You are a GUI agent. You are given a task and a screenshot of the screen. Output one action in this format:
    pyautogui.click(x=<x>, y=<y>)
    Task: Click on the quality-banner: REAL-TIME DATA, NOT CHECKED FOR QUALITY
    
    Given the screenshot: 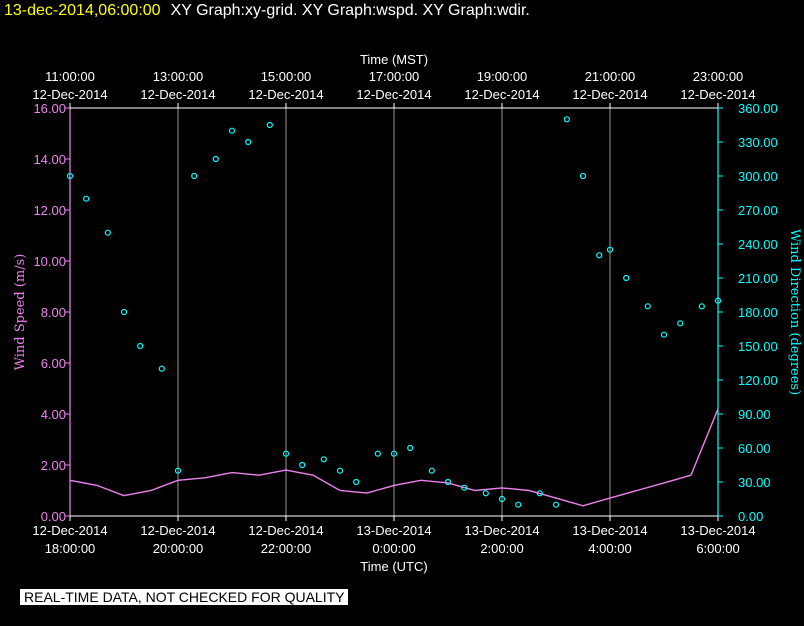 What is the action you would take?
    pyautogui.click(x=184, y=597)
    